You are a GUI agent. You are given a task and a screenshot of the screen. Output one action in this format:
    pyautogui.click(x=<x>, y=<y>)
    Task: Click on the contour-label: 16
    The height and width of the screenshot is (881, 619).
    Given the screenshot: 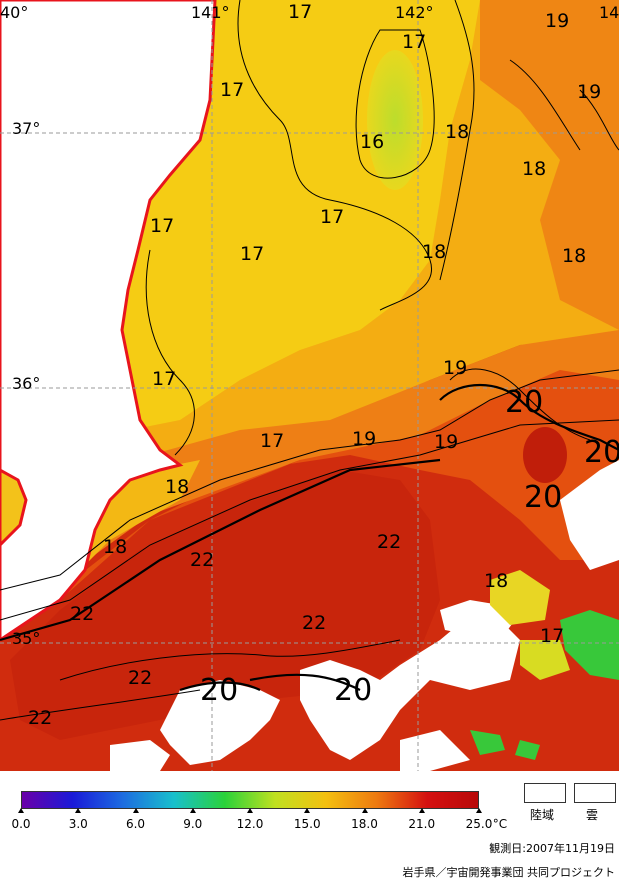 What is the action you would take?
    pyautogui.click(x=372, y=142)
    